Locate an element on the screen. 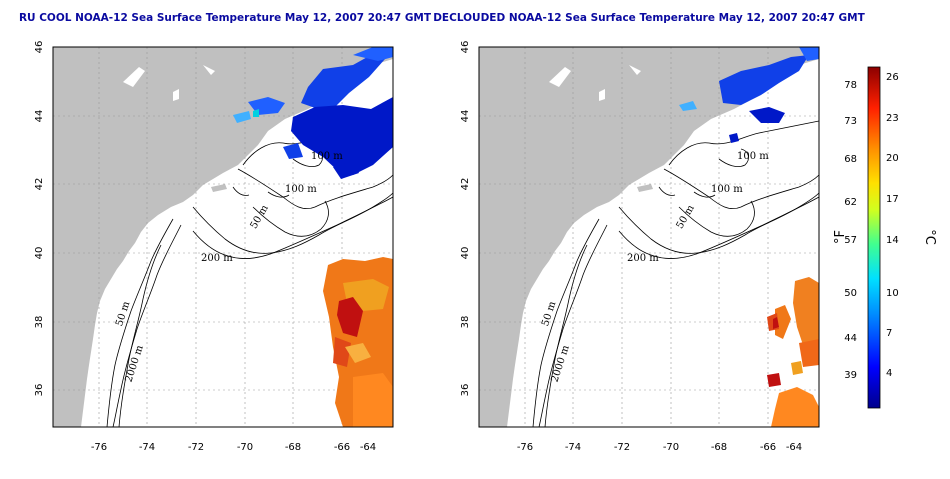 This screenshot has width=950, height=479. svg-text: 14 is located at coordinates (892, 240).